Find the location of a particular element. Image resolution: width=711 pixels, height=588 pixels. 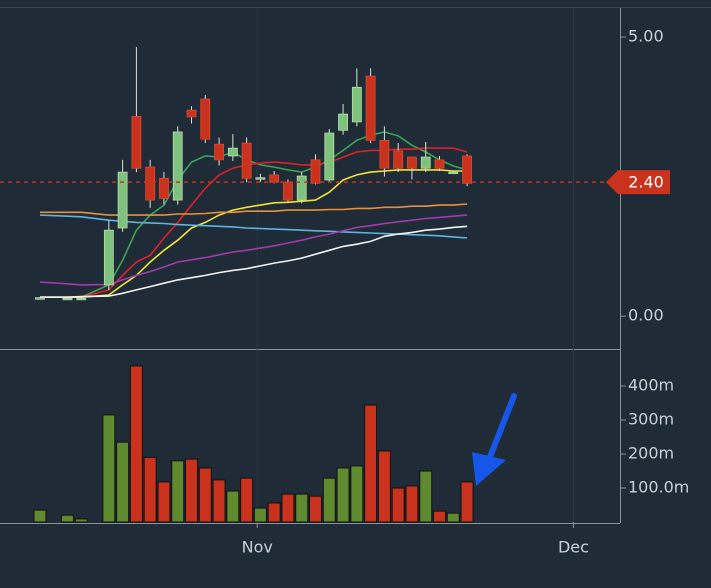

y2-tick-label: 300m is located at coordinates (651, 419).